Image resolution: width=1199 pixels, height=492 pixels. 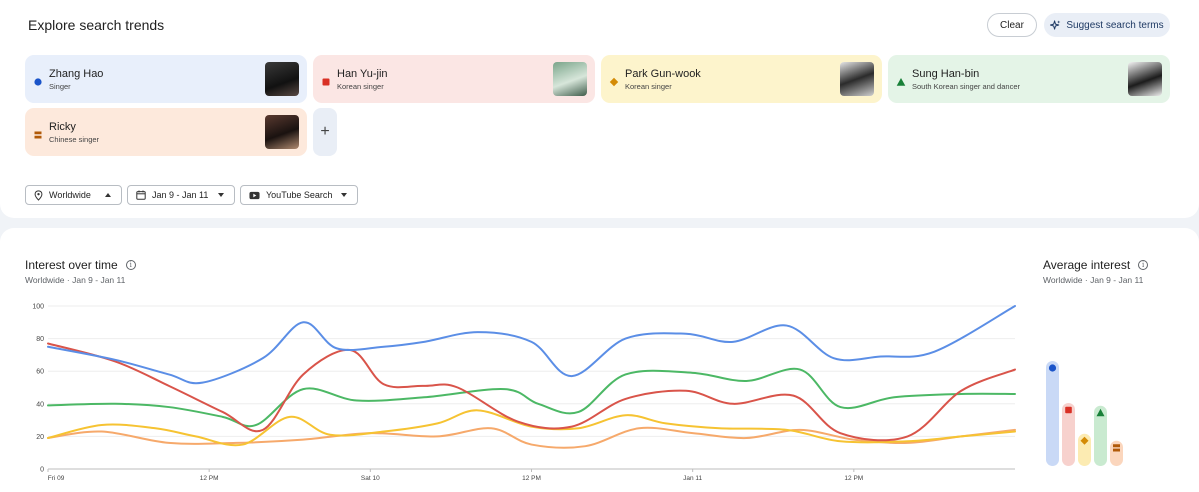 What do you see at coordinates (531, 345) in the screenshot?
I see `series-line-zhang-hao` at bounding box center [531, 345].